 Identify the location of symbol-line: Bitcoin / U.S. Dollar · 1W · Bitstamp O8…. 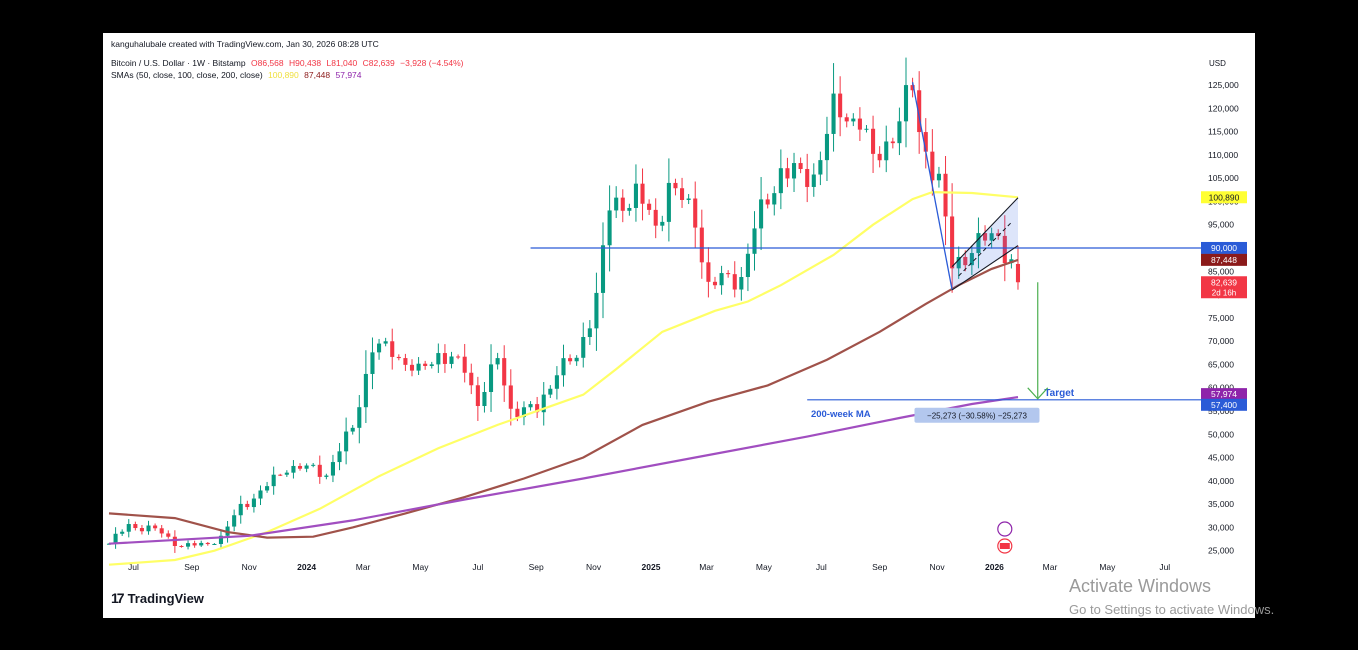
(288, 63).